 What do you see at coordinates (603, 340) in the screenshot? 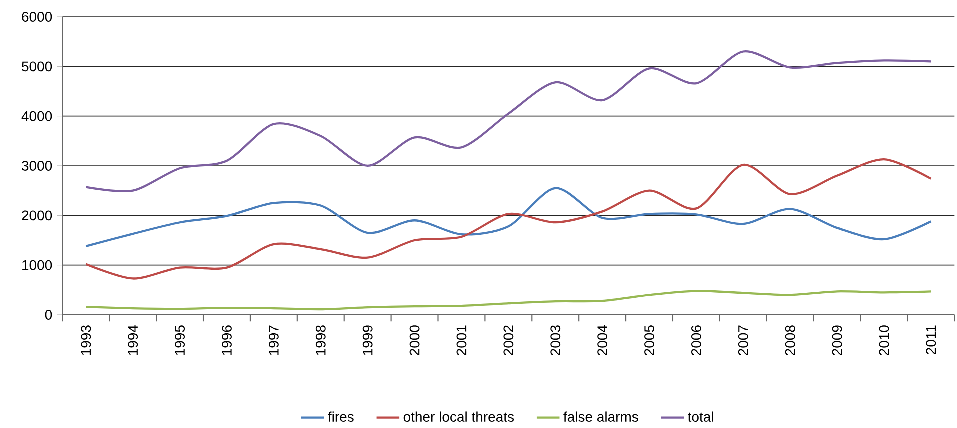
I see `x-tick-label: 2004` at bounding box center [603, 340].